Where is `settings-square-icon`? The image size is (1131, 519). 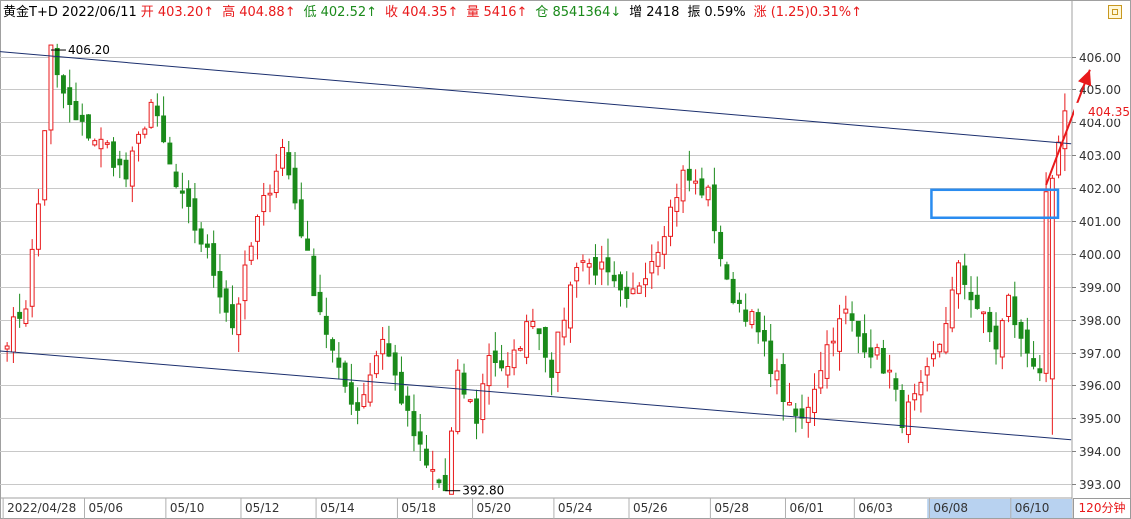 settings-square-icon is located at coordinates (1115, 12).